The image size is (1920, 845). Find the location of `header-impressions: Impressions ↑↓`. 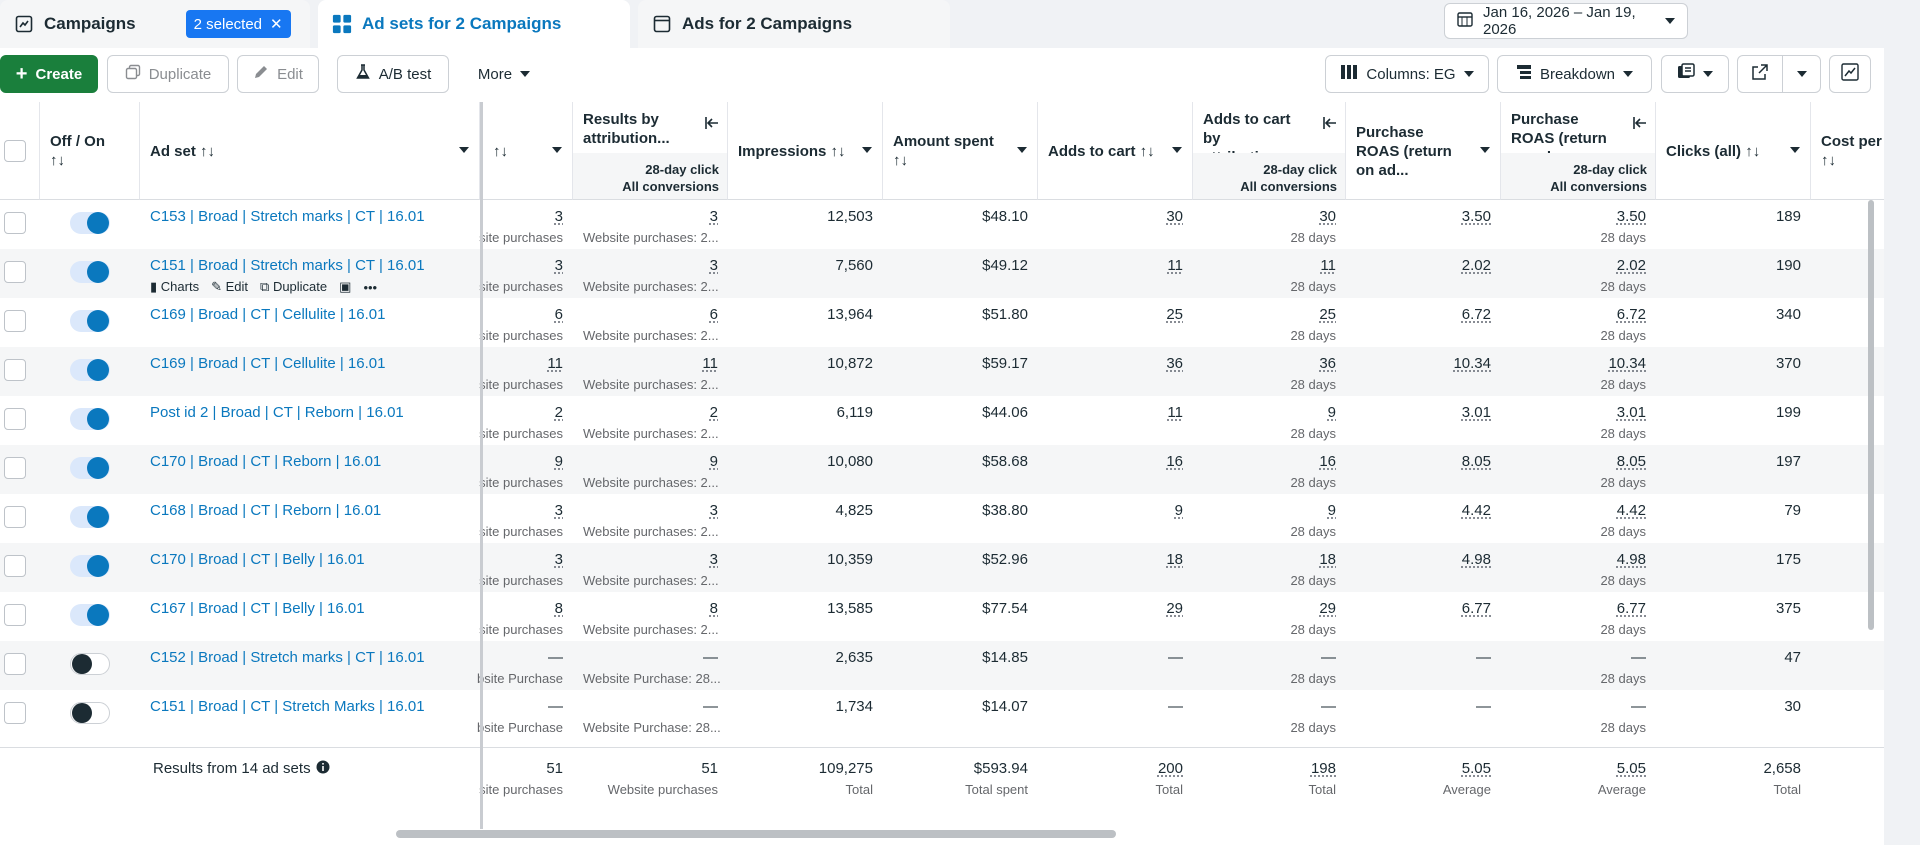

header-impressions: Impressions ↑↓ is located at coordinates (805, 151).